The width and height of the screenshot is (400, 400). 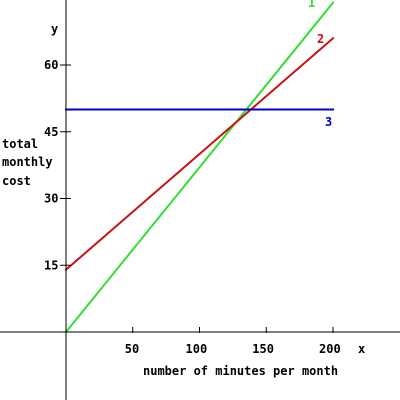 What do you see at coordinates (54, 29) in the screenshot?
I see `y-axis-symbol: y` at bounding box center [54, 29].